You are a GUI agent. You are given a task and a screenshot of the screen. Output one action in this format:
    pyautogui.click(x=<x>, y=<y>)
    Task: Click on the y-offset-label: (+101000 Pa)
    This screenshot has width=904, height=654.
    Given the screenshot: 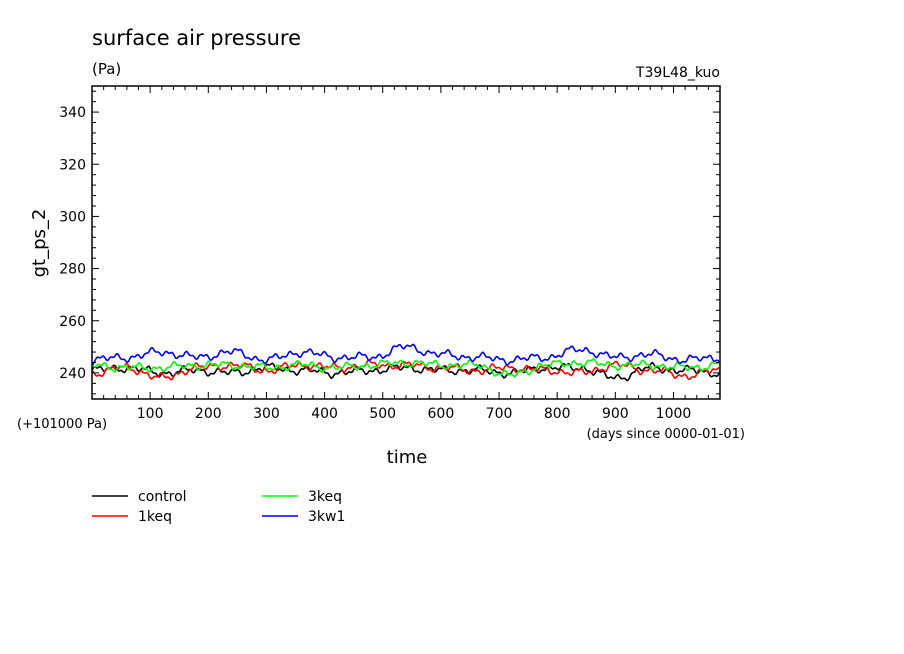 What is the action you would take?
    pyautogui.click(x=62, y=424)
    